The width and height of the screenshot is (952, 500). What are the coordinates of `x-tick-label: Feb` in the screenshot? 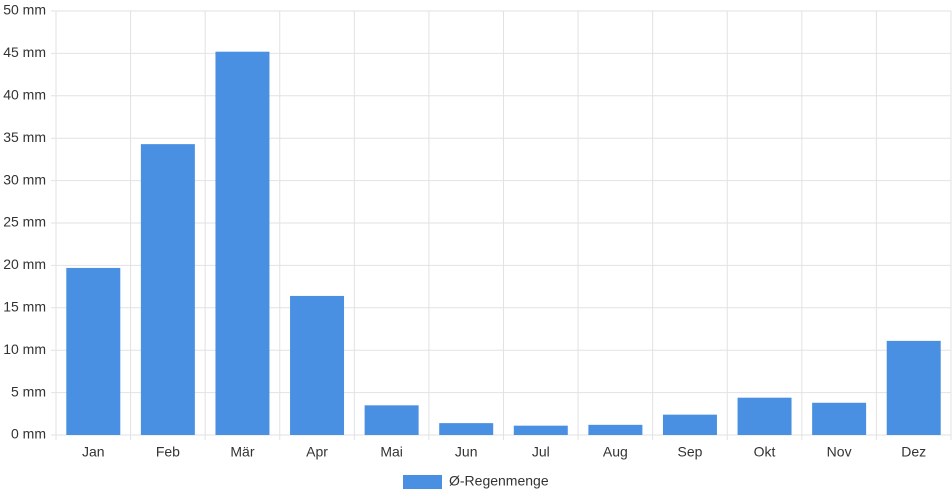 It's located at (168, 452).